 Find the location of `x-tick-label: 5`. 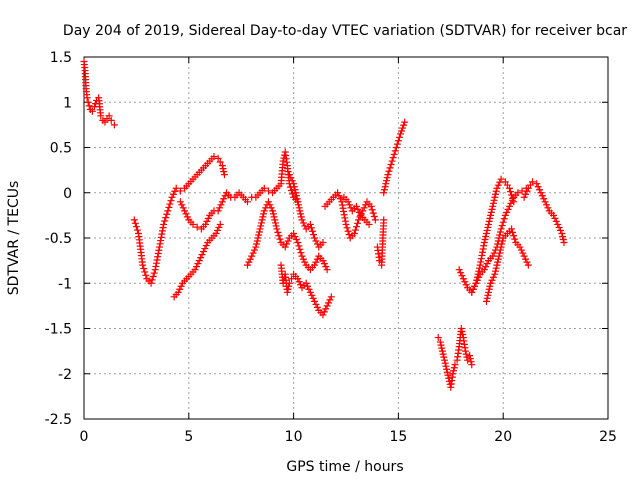

x-tick-label: 5 is located at coordinates (188, 437).